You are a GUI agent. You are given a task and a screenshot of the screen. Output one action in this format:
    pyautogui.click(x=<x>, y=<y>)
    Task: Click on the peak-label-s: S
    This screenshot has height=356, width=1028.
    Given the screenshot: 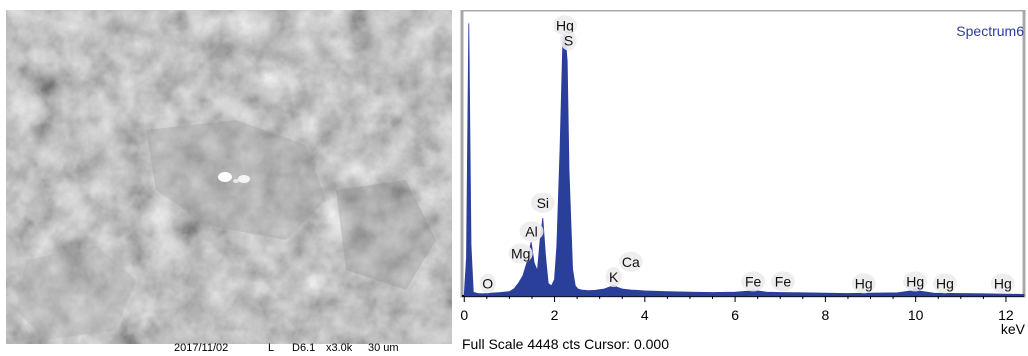 What is the action you would take?
    pyautogui.click(x=568, y=41)
    